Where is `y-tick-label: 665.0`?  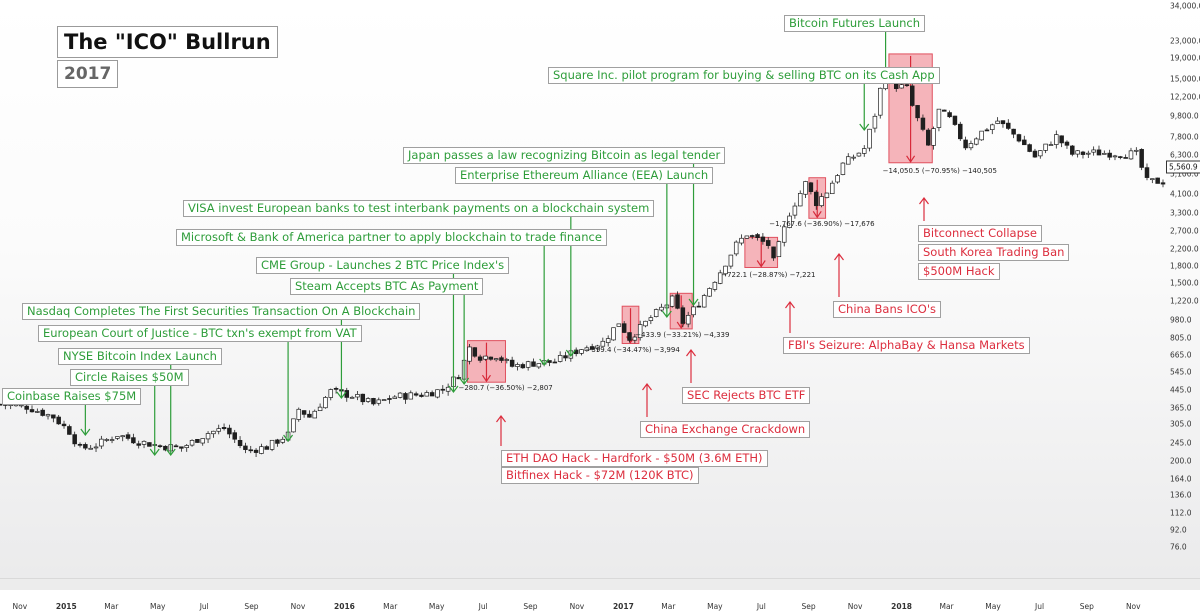
y-tick-label: 665.0 is located at coordinates (1181, 355).